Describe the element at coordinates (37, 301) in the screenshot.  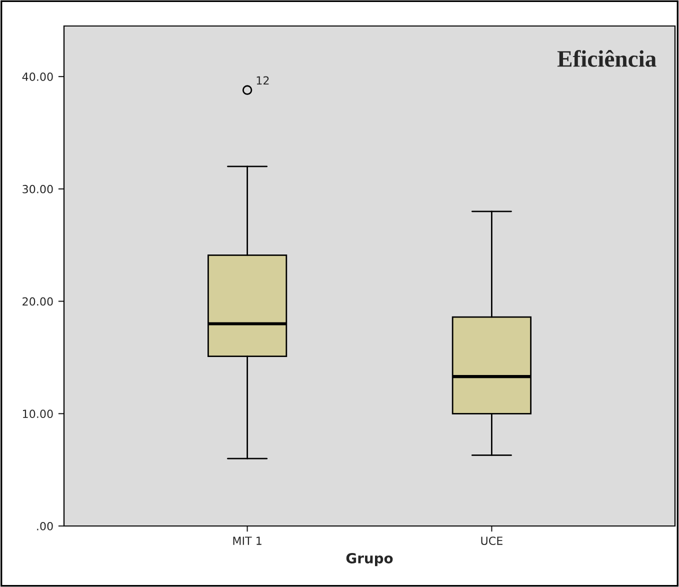
I see `y-tick-label: 20.00` at that location.